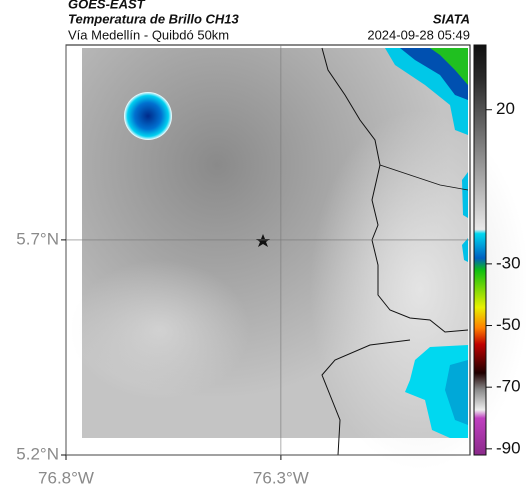 Image resolution: width=526 pixels, height=496 pixels. What do you see at coordinates (508, 324) in the screenshot?
I see `colorbar-tick-label: -50` at bounding box center [508, 324].